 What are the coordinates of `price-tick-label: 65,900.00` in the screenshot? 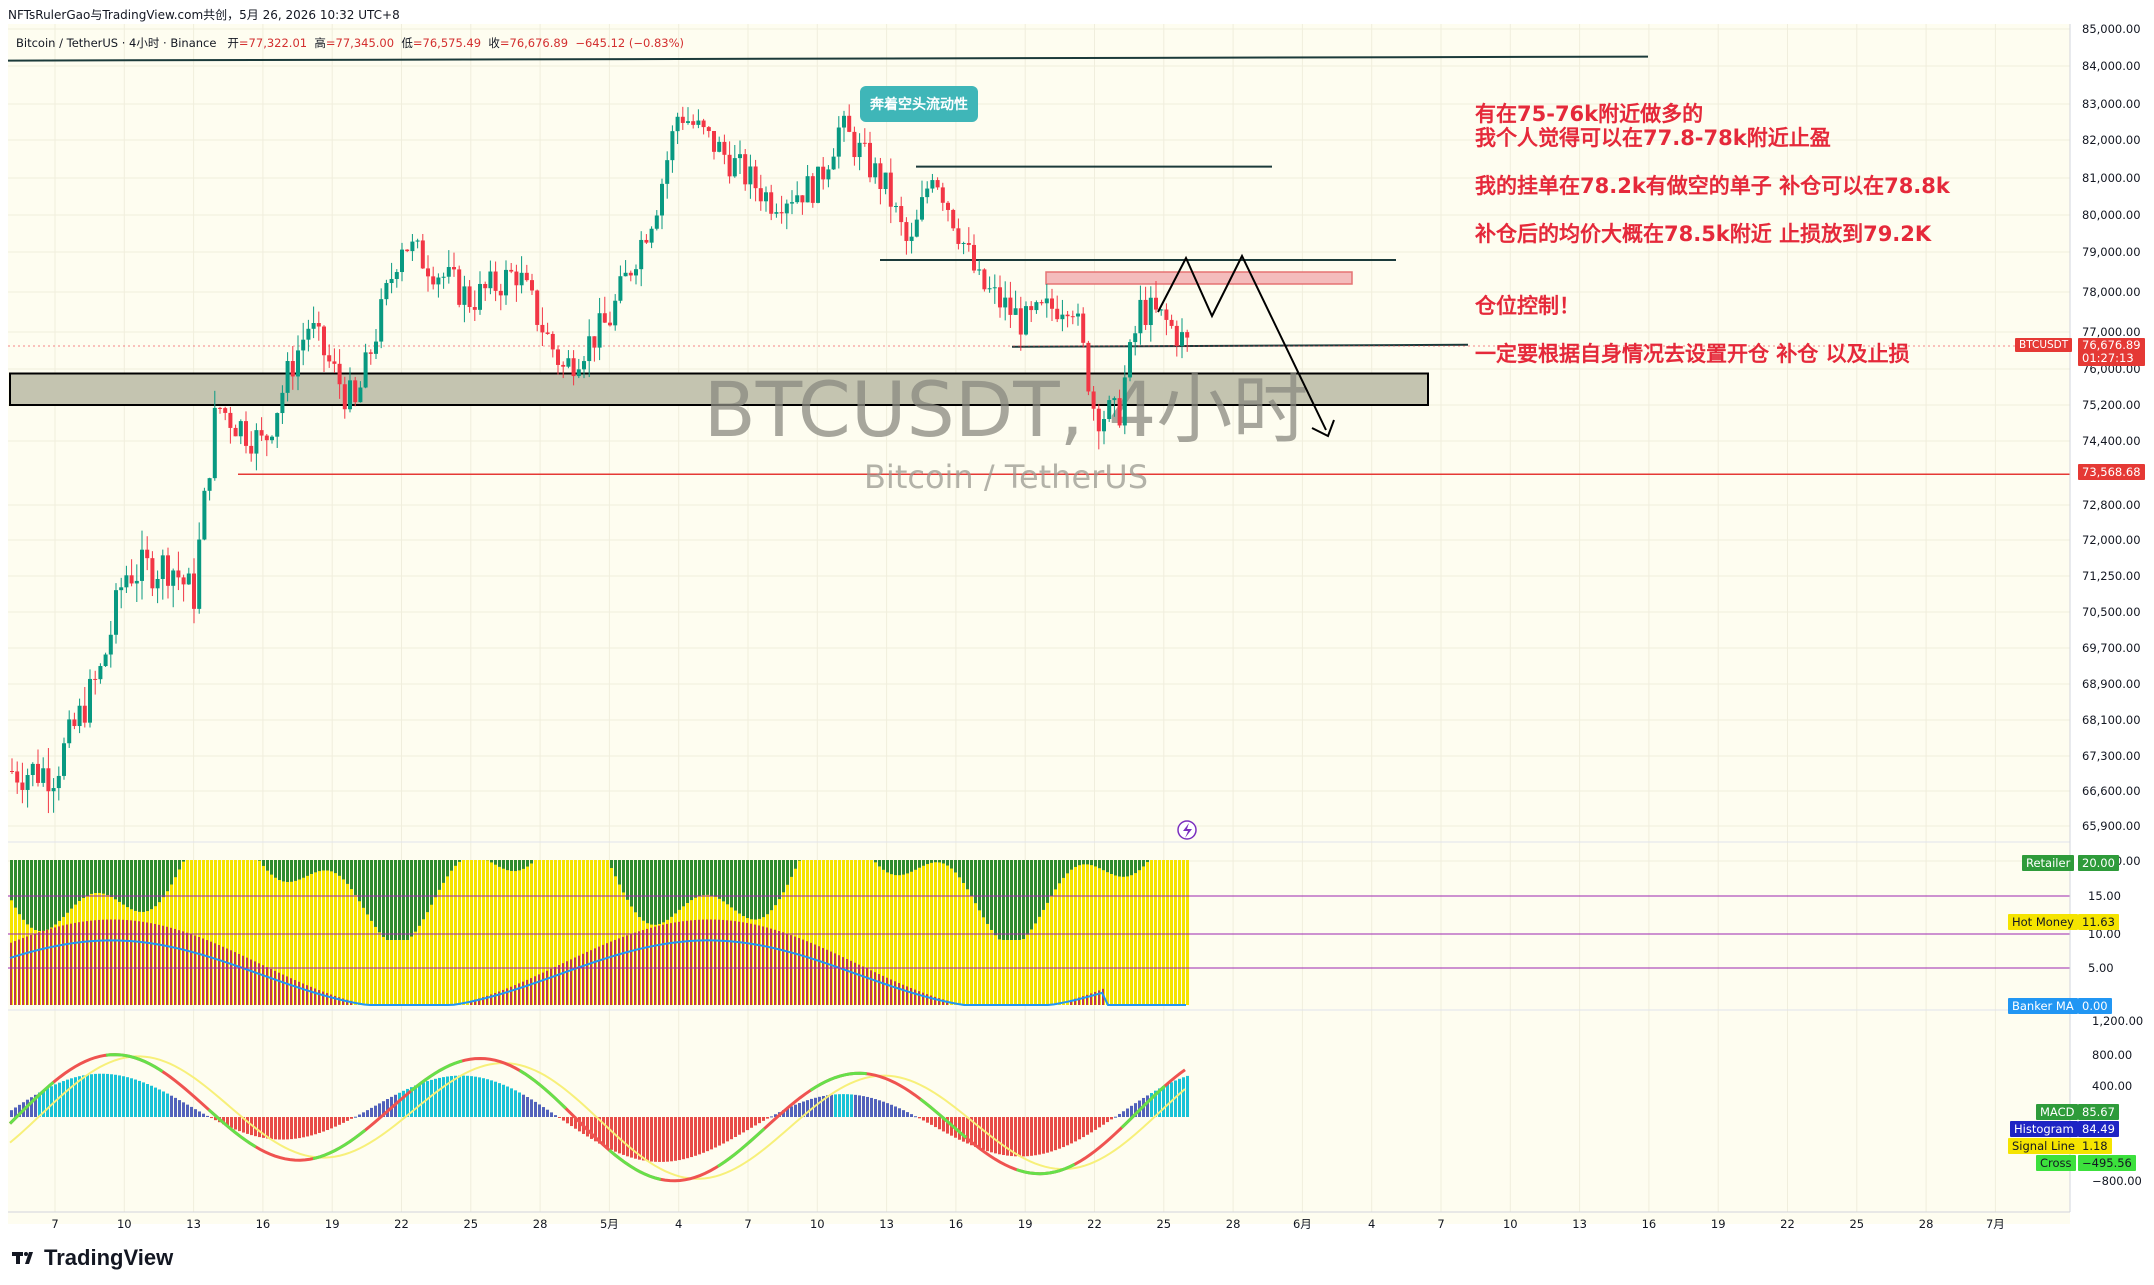 It's located at (2111, 826).